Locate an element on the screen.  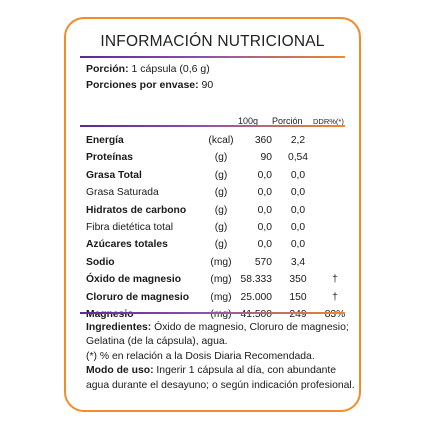
table-row: Cloruro de magnesio (mg) 25.000 150 † is located at coordinates (221, 297).